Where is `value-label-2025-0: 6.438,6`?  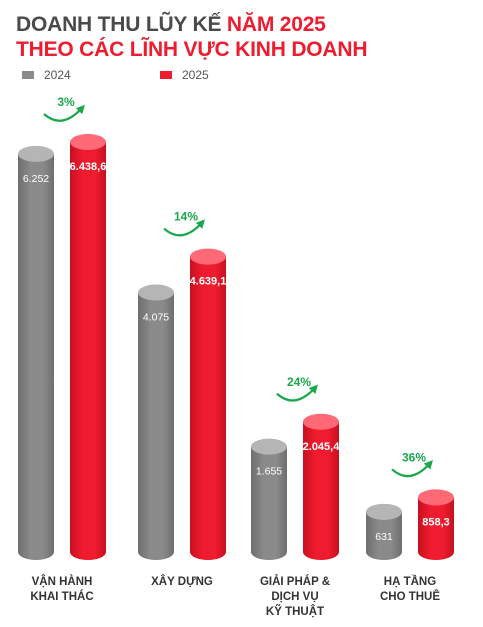 value-label-2025-0: 6.438,6 is located at coordinates (88, 167).